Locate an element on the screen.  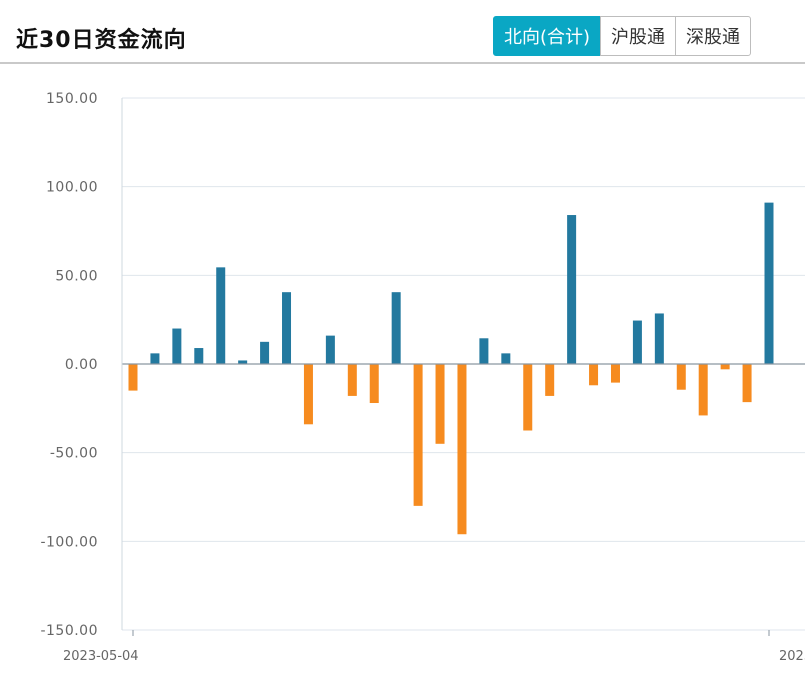
page-title: 近30日资金流向 is located at coordinates (101, 40).